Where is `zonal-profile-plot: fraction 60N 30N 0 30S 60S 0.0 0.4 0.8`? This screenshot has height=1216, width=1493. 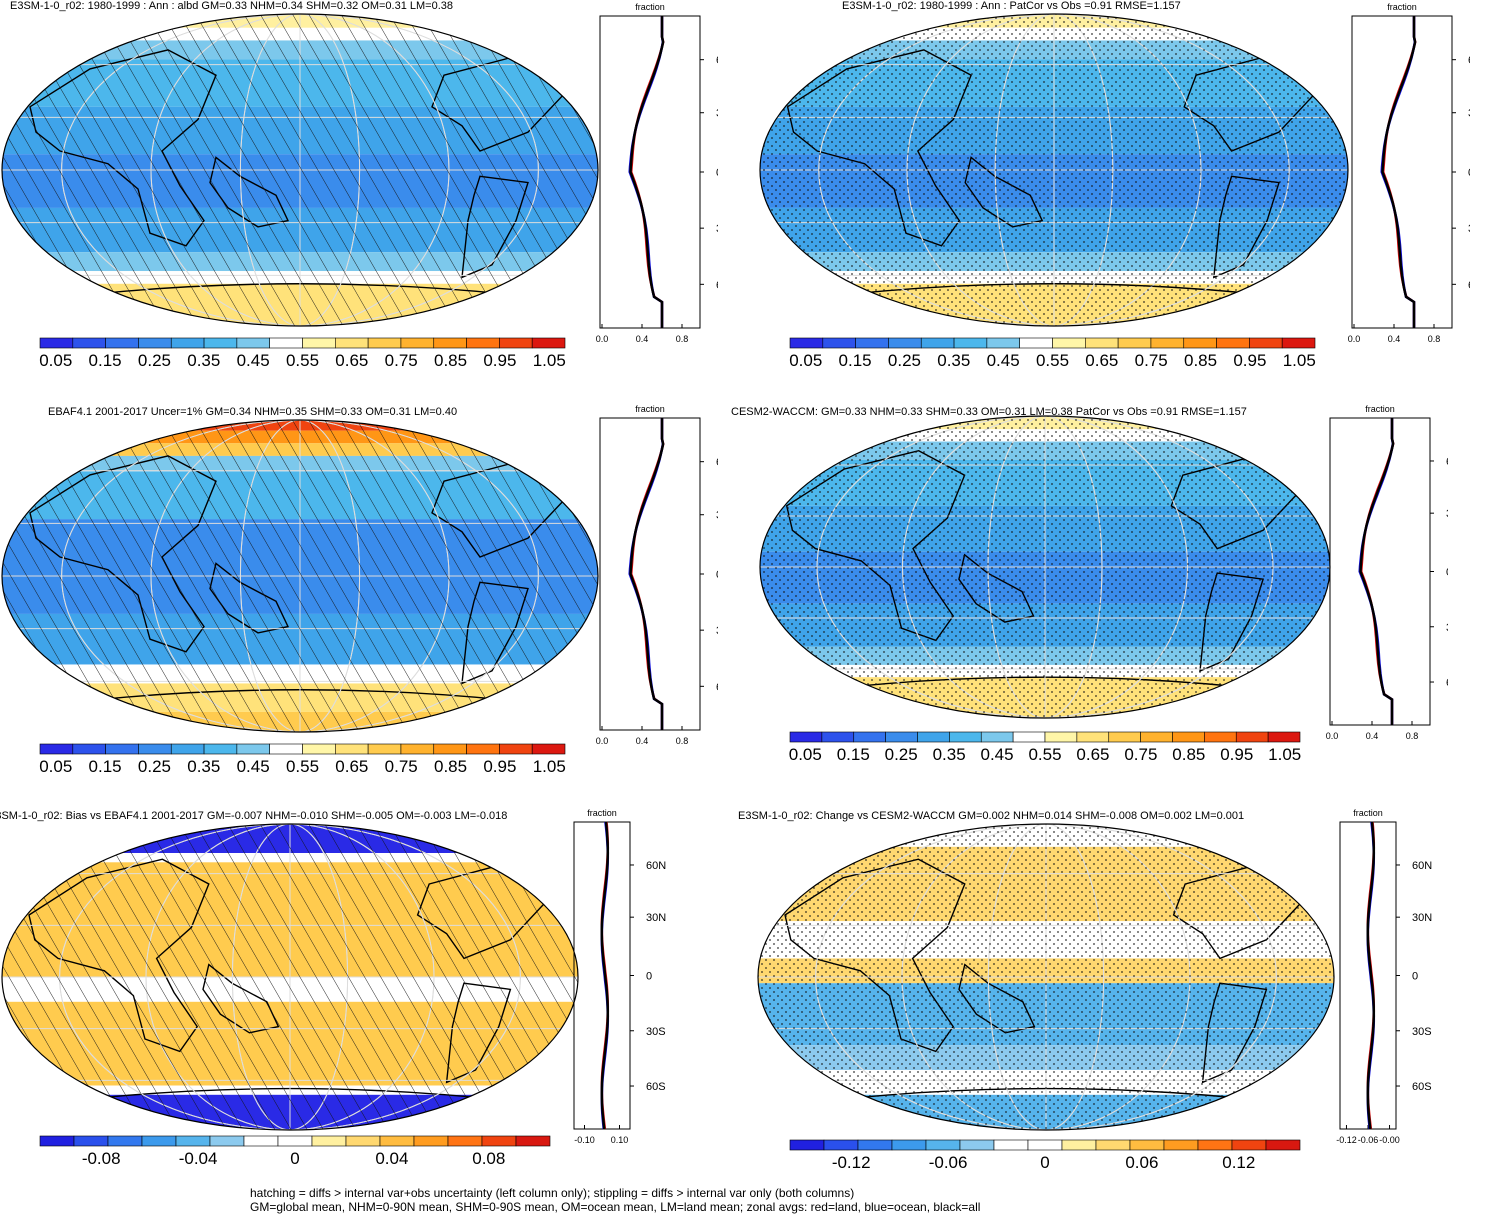 zonal-profile-plot: fraction 60N 30N 0 30S 60S 0.0 0.4 0.8 is located at coordinates (1387, 572).